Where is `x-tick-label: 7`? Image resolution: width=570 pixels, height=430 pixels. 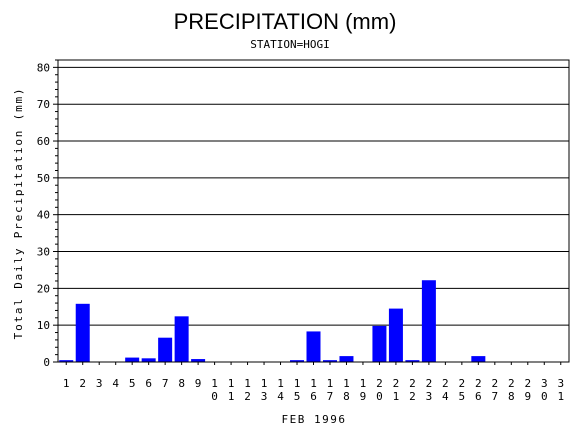
x-tick-label: 7 is located at coordinates (165, 383).